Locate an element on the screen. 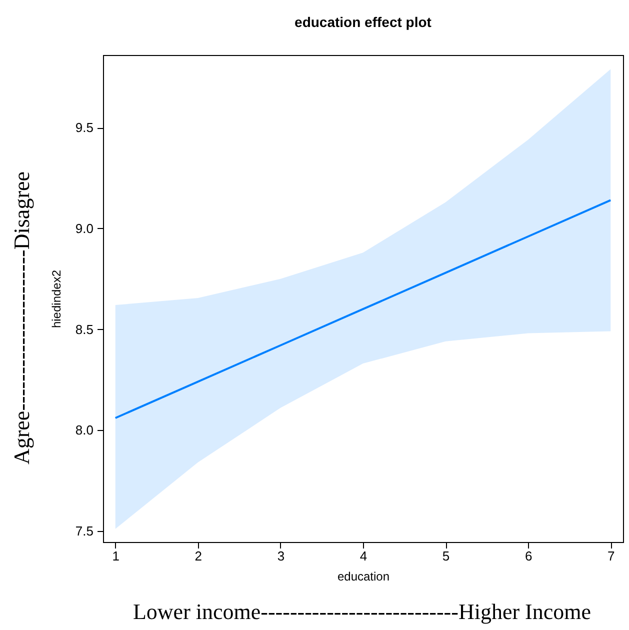  y-tick-label: 9.0 is located at coordinates (84, 228).